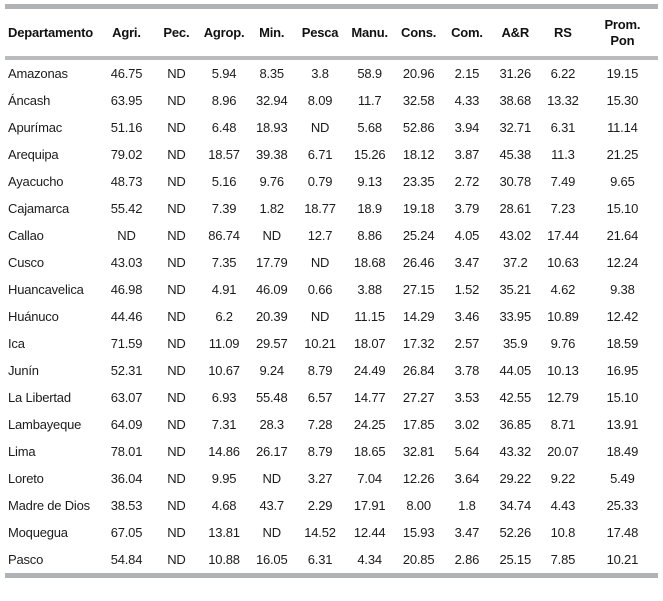 The height and width of the screenshot is (601, 663). Describe the element at coordinates (563, 506) in the screenshot. I see `cell: 4.43` at that location.